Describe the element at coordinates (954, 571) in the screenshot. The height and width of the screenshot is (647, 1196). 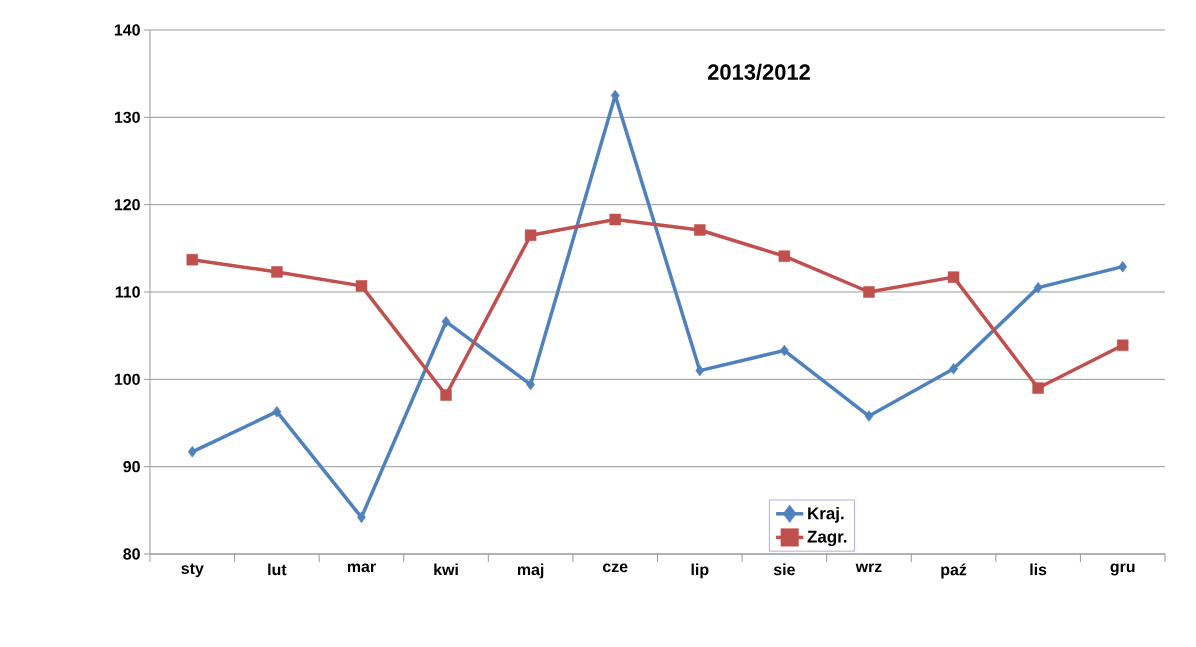
I see `x-tick-label: paź` at that location.